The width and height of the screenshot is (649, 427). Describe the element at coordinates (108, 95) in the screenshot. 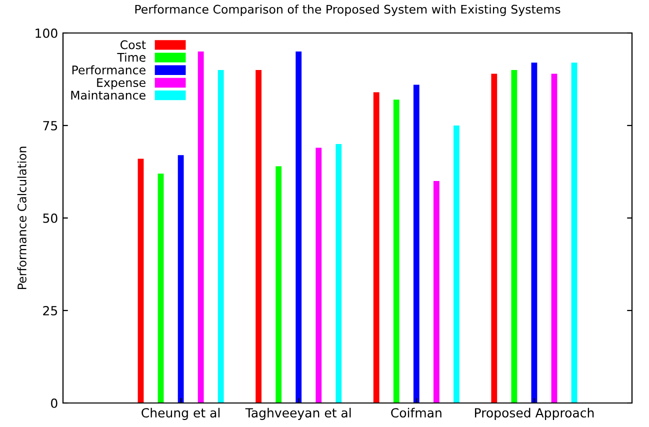

I see `legend-label: Maintanance` at that location.